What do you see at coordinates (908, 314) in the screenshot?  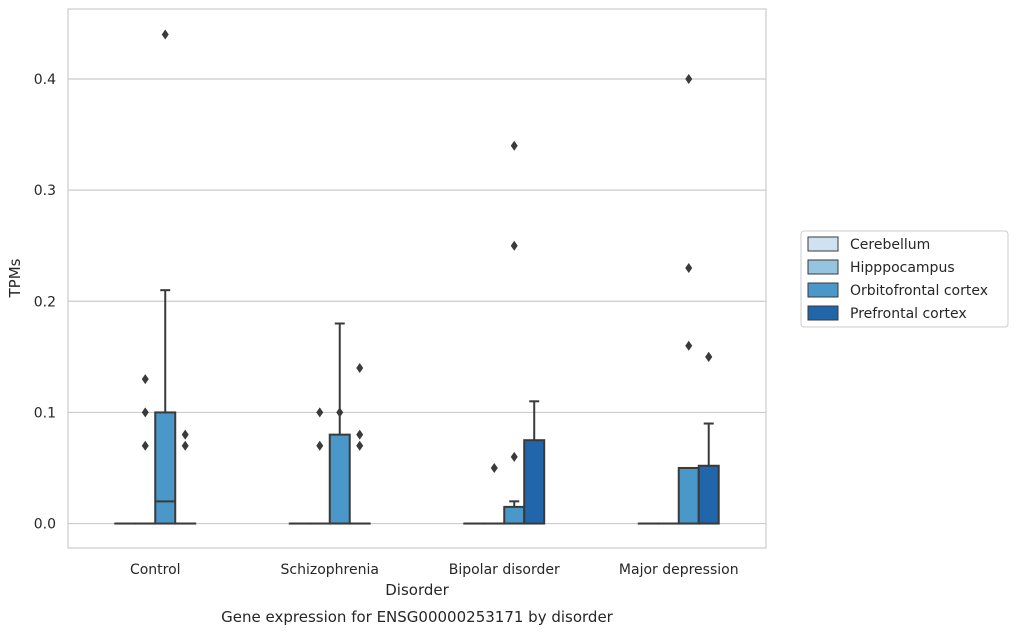 I see `legend-label: Prefrontal cortex` at bounding box center [908, 314].